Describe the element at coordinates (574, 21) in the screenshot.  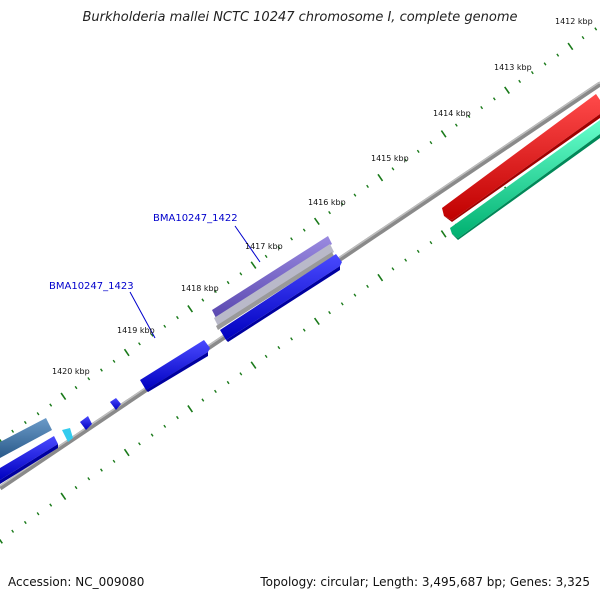
I see `tick-label: 1412 kbp` at that location.